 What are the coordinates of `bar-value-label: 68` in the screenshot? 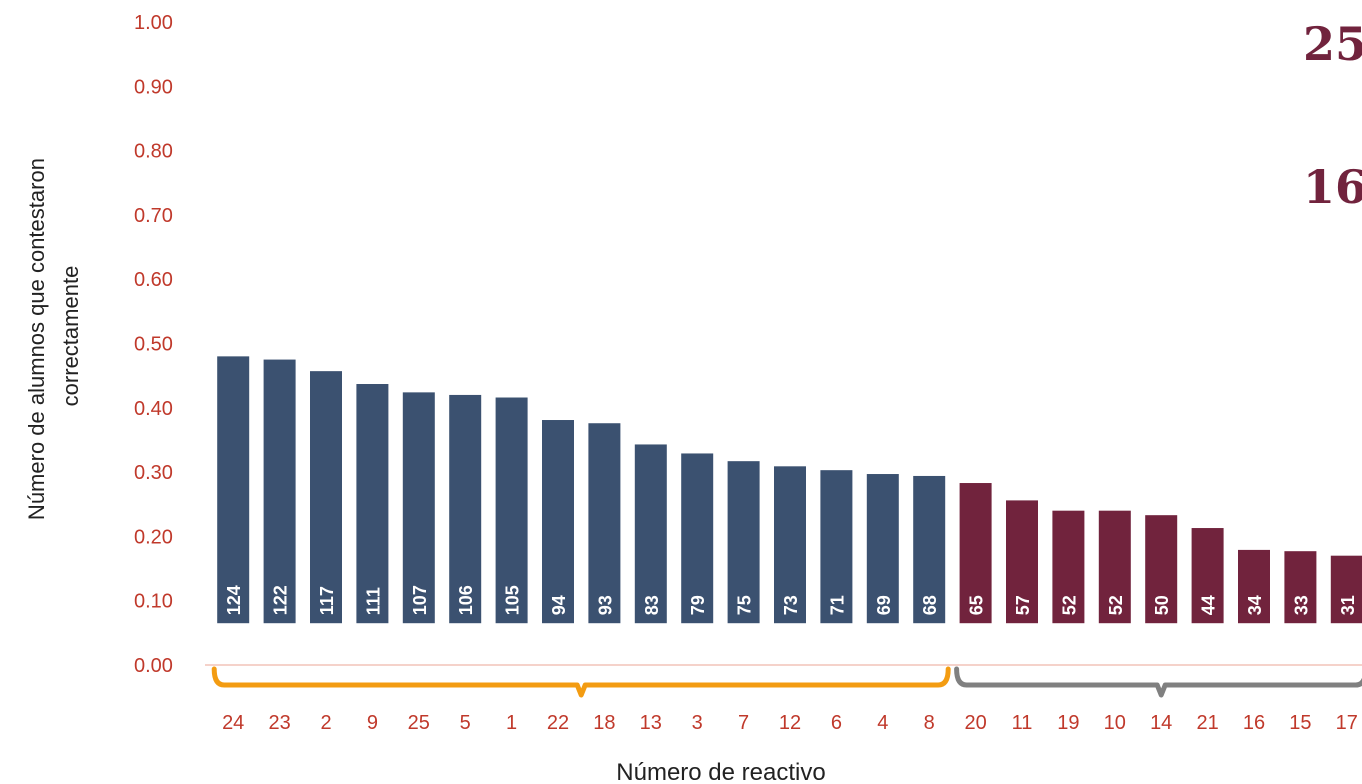 It's located at (930, 605).